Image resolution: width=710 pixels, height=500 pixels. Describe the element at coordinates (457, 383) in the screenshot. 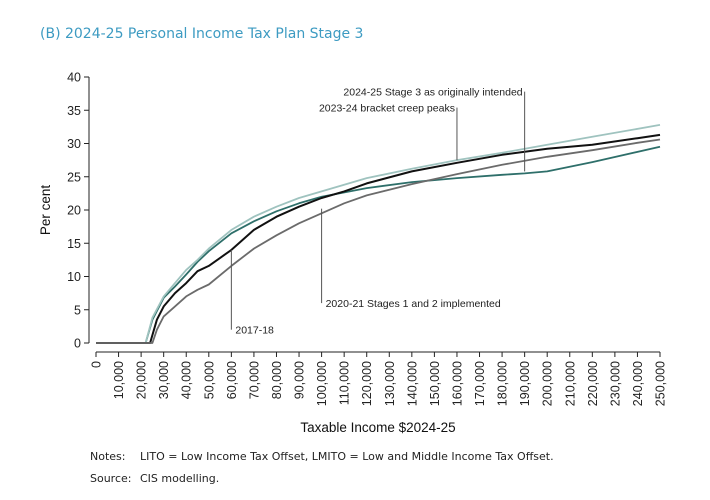

I see `x-tick-label: 160,000` at that location.